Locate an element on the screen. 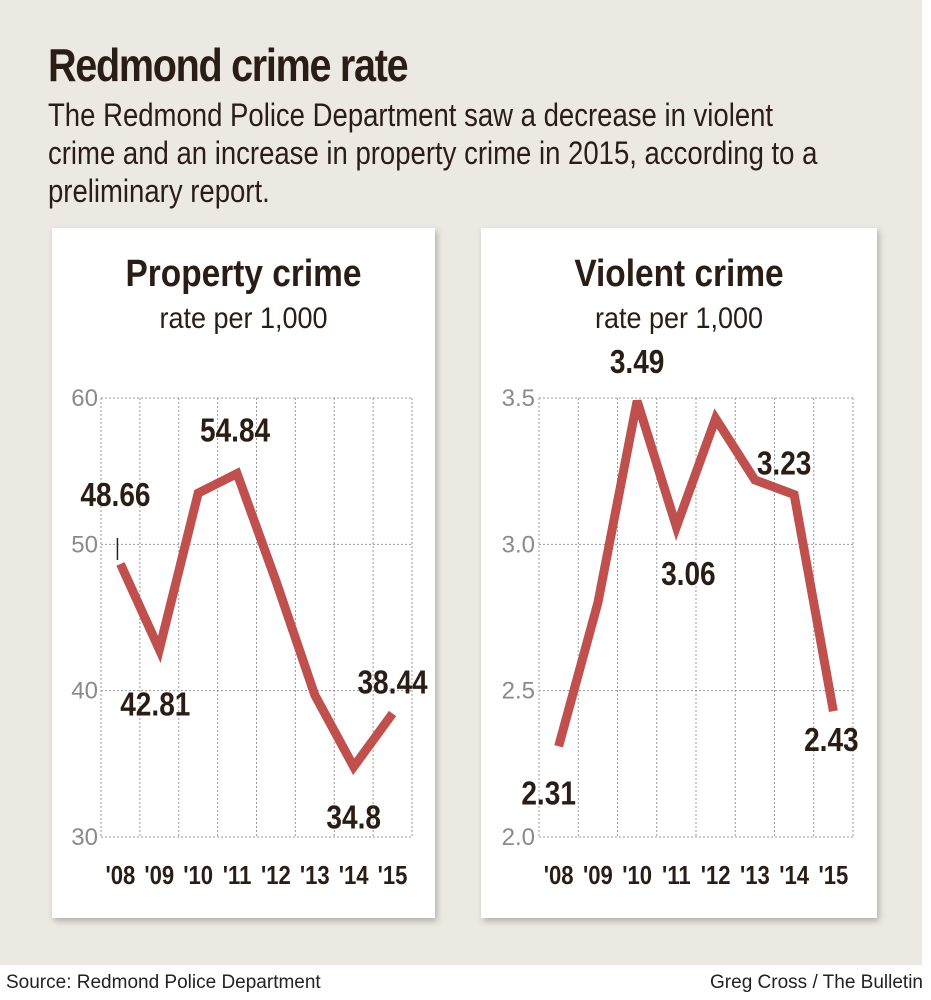 The height and width of the screenshot is (1000, 931). chart-title: Violent crime is located at coordinates (678, 273).